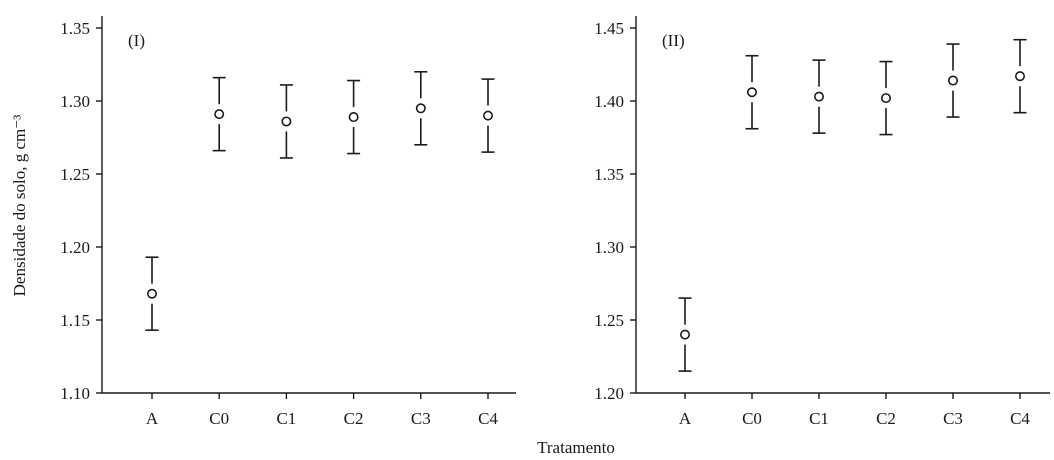  What do you see at coordinates (75, 393) in the screenshot?
I see `y-tick-label: 1.10` at bounding box center [75, 393].